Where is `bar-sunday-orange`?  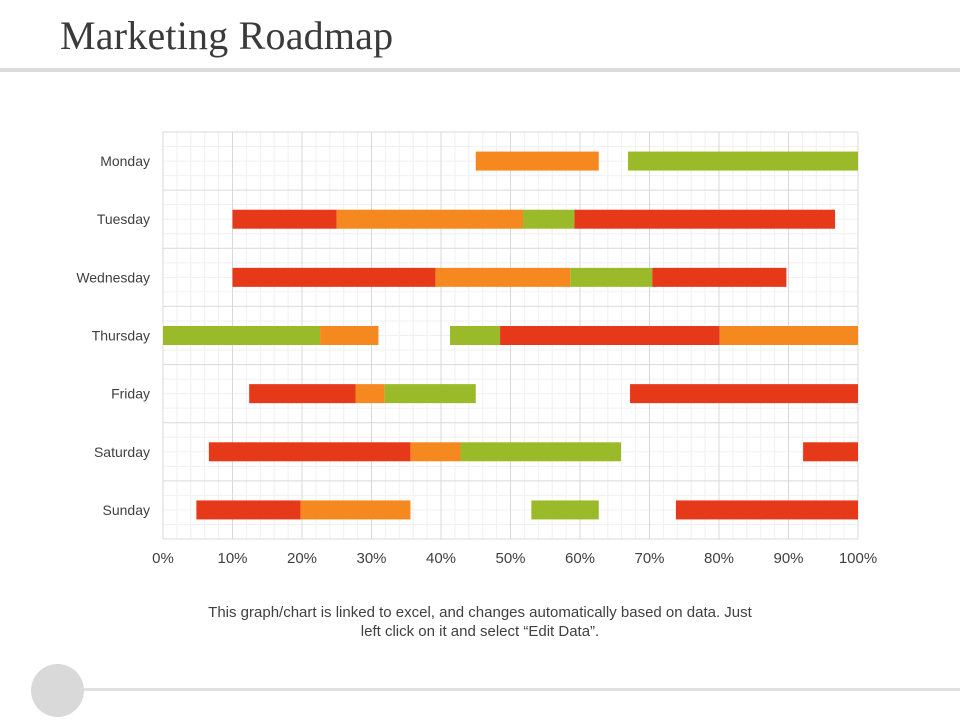 bar-sunday-orange is located at coordinates (355, 510).